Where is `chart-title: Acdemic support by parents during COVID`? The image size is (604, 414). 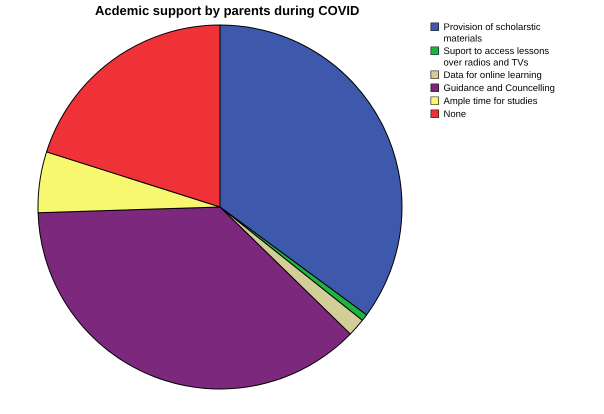 chart-title: Acdemic support by parents during COVID is located at coordinates (227, 10).